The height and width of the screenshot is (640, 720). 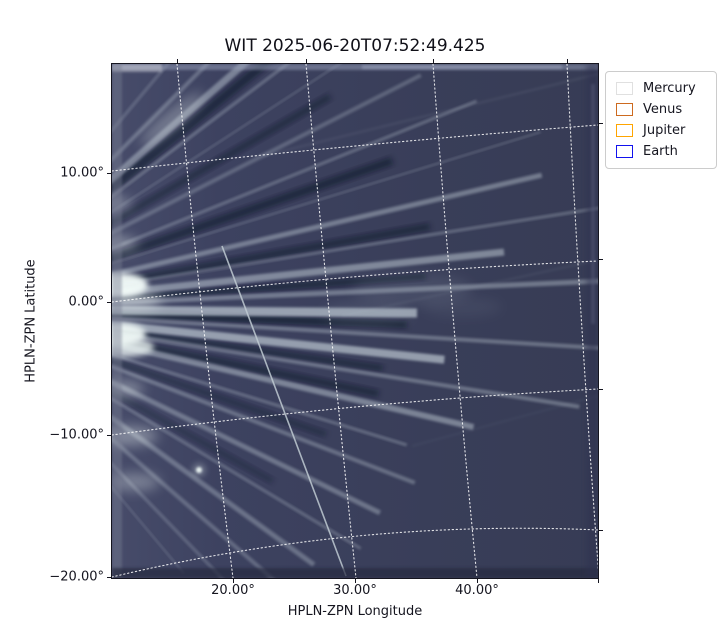 I want to click on x-axis-label: HPLN-ZPN Longitude, so click(x=355, y=611).